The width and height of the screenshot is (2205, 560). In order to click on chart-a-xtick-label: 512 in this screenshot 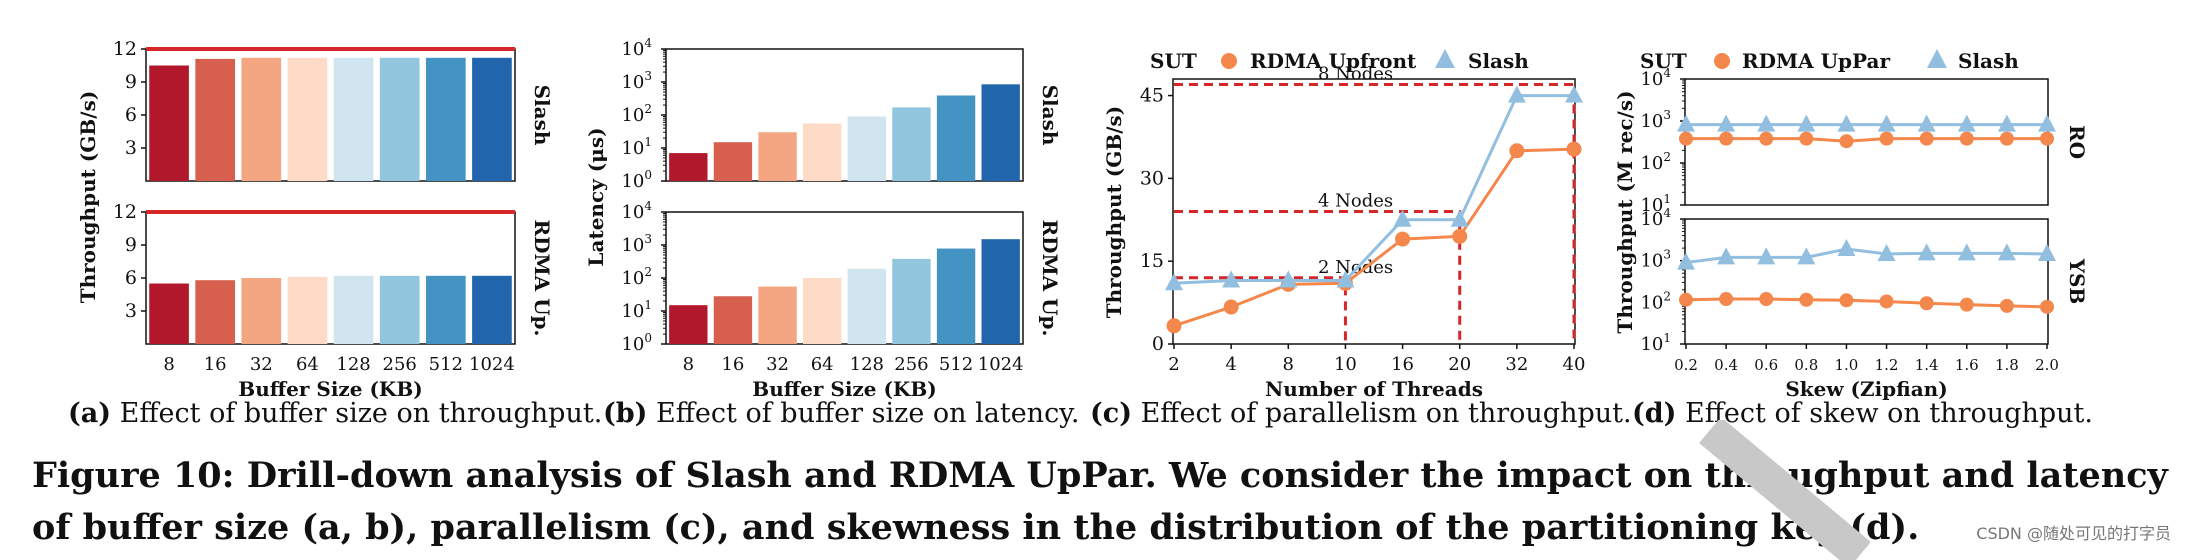, I will do `click(446, 364)`.